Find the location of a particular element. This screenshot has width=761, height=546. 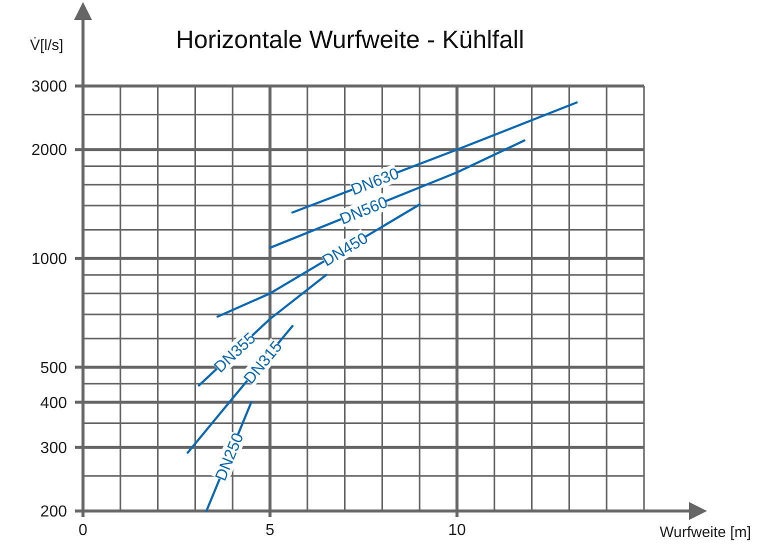

y-tick-label: 300 is located at coordinates (54, 448).